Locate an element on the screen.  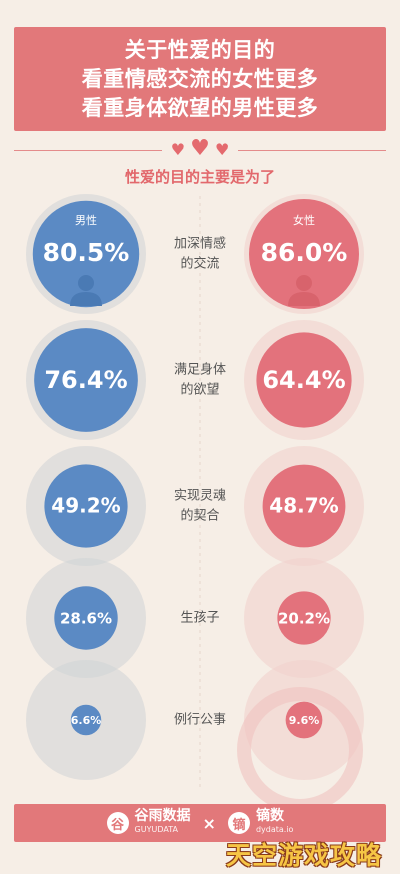
male-value-label: 80.5% is located at coordinates (86, 252).